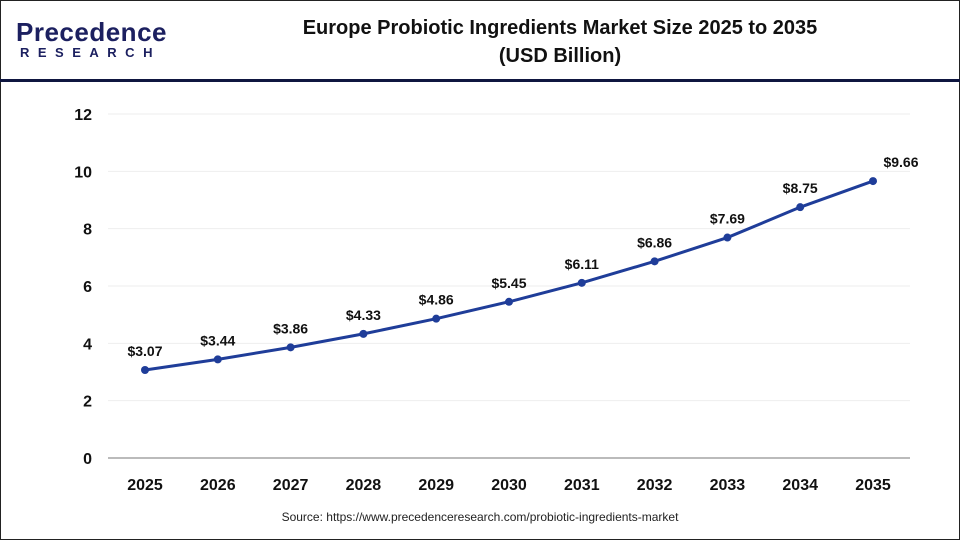  Describe the element at coordinates (87, 459) in the screenshot. I see `y-tick-label: 0` at that location.